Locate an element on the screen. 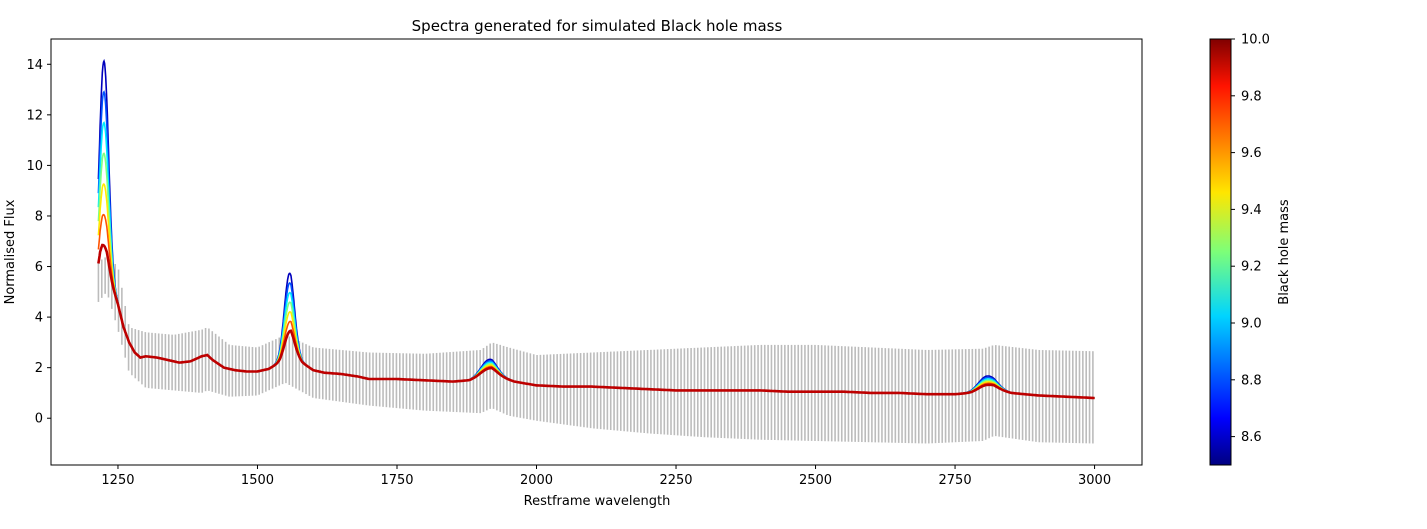  x-tick-label: 2000 is located at coordinates (536, 480).